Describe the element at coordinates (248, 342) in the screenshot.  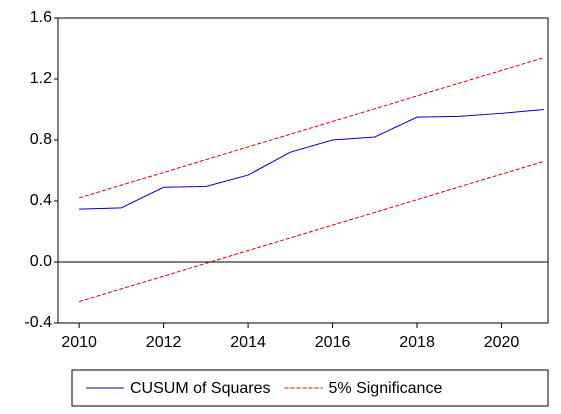
I see `x-tick-label: 2014` at that location.